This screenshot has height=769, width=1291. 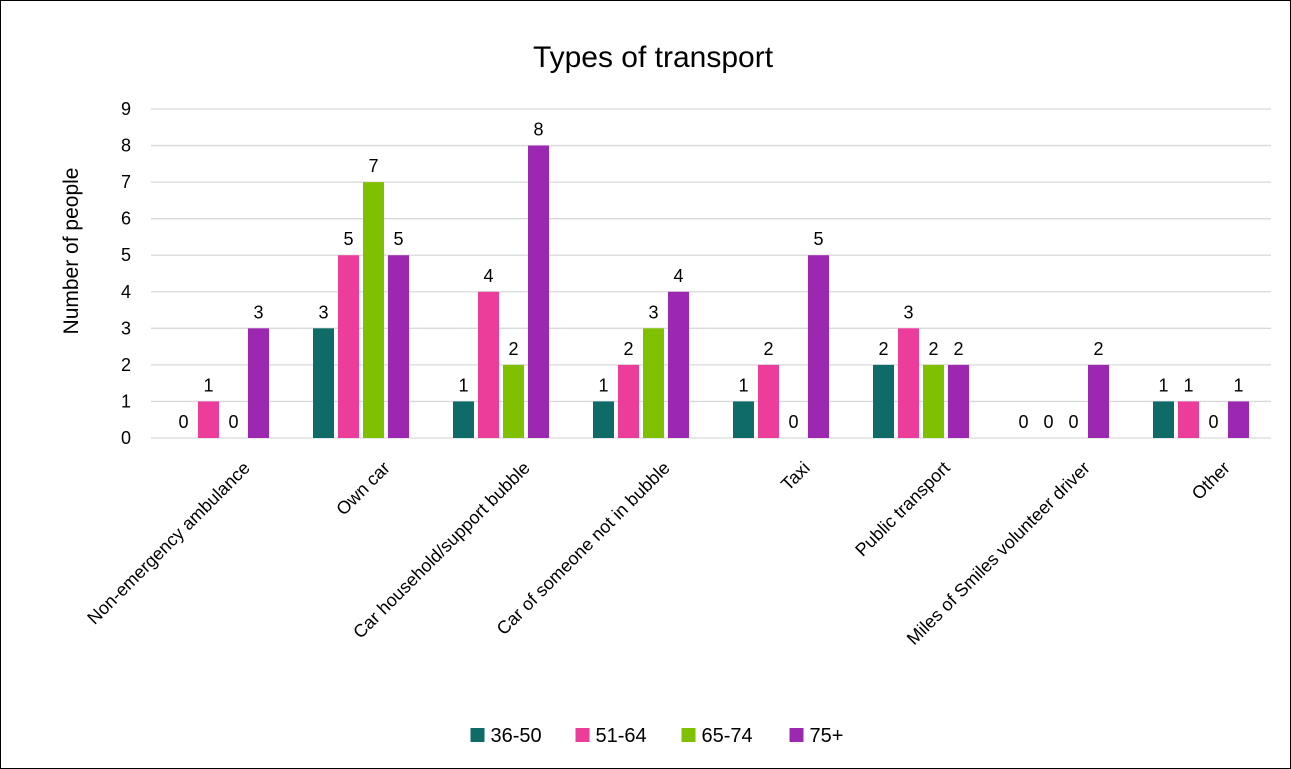 I want to click on y-tick-label: 5, so click(x=126, y=255).